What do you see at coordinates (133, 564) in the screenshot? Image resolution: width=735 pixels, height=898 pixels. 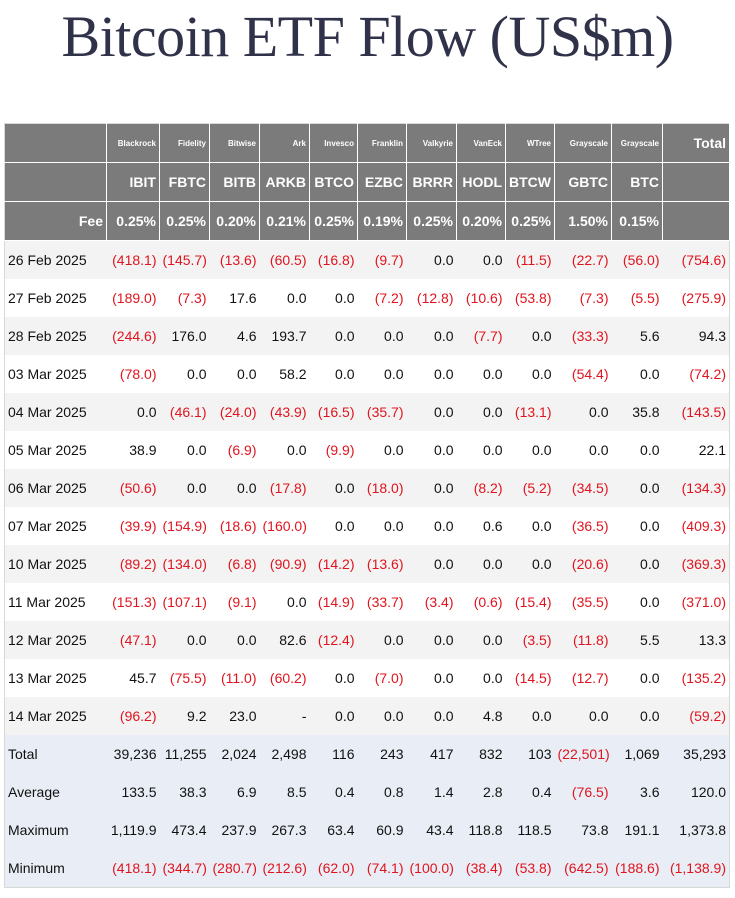 I see `flow-cell: (89.2)` at bounding box center [133, 564].